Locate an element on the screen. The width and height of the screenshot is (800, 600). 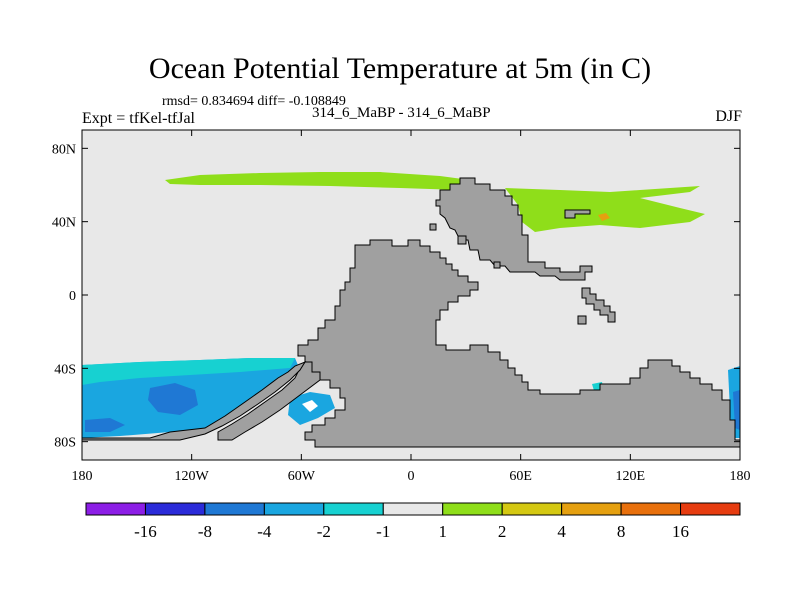
land-islands-southeast is located at coordinates (598, 305).